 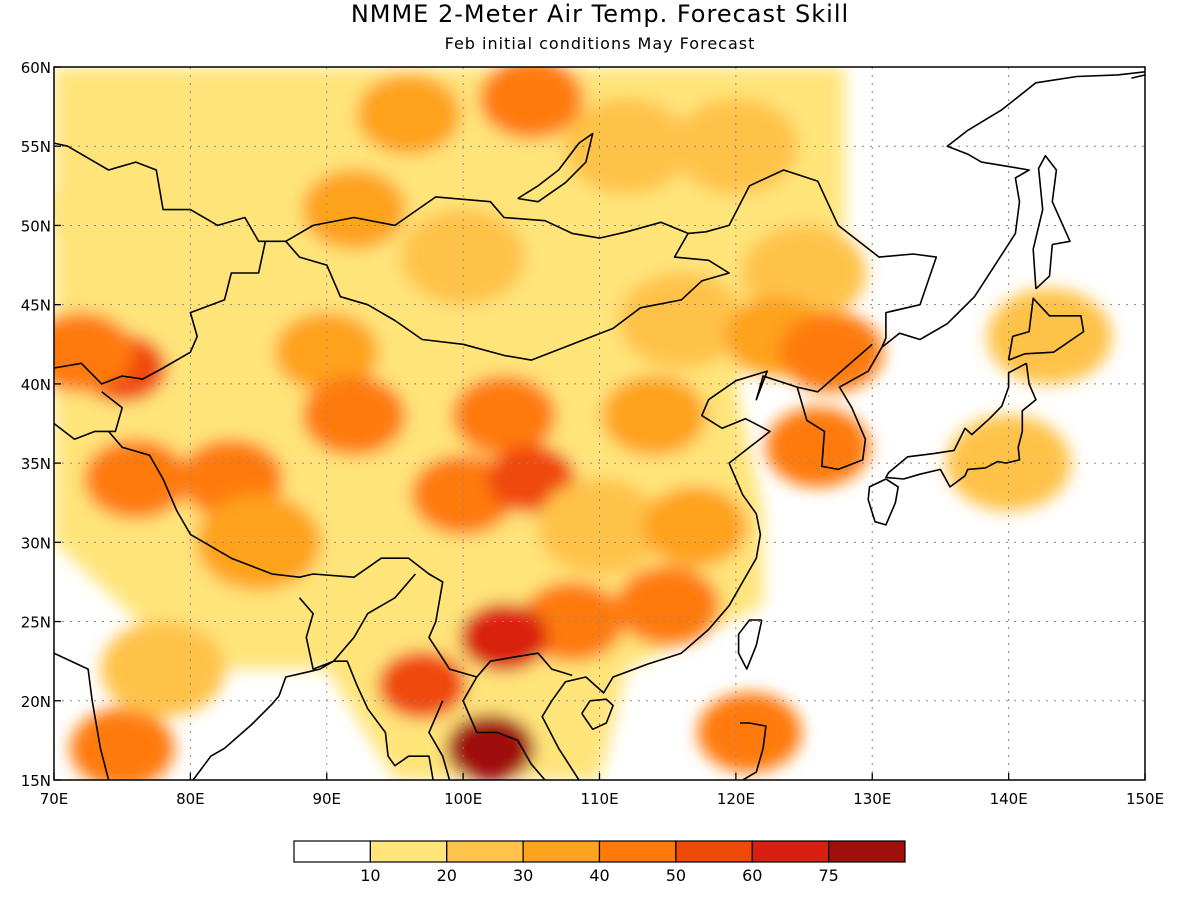 What do you see at coordinates (36, 226) in the screenshot?
I see `latitude-tick-label: 50N` at bounding box center [36, 226].